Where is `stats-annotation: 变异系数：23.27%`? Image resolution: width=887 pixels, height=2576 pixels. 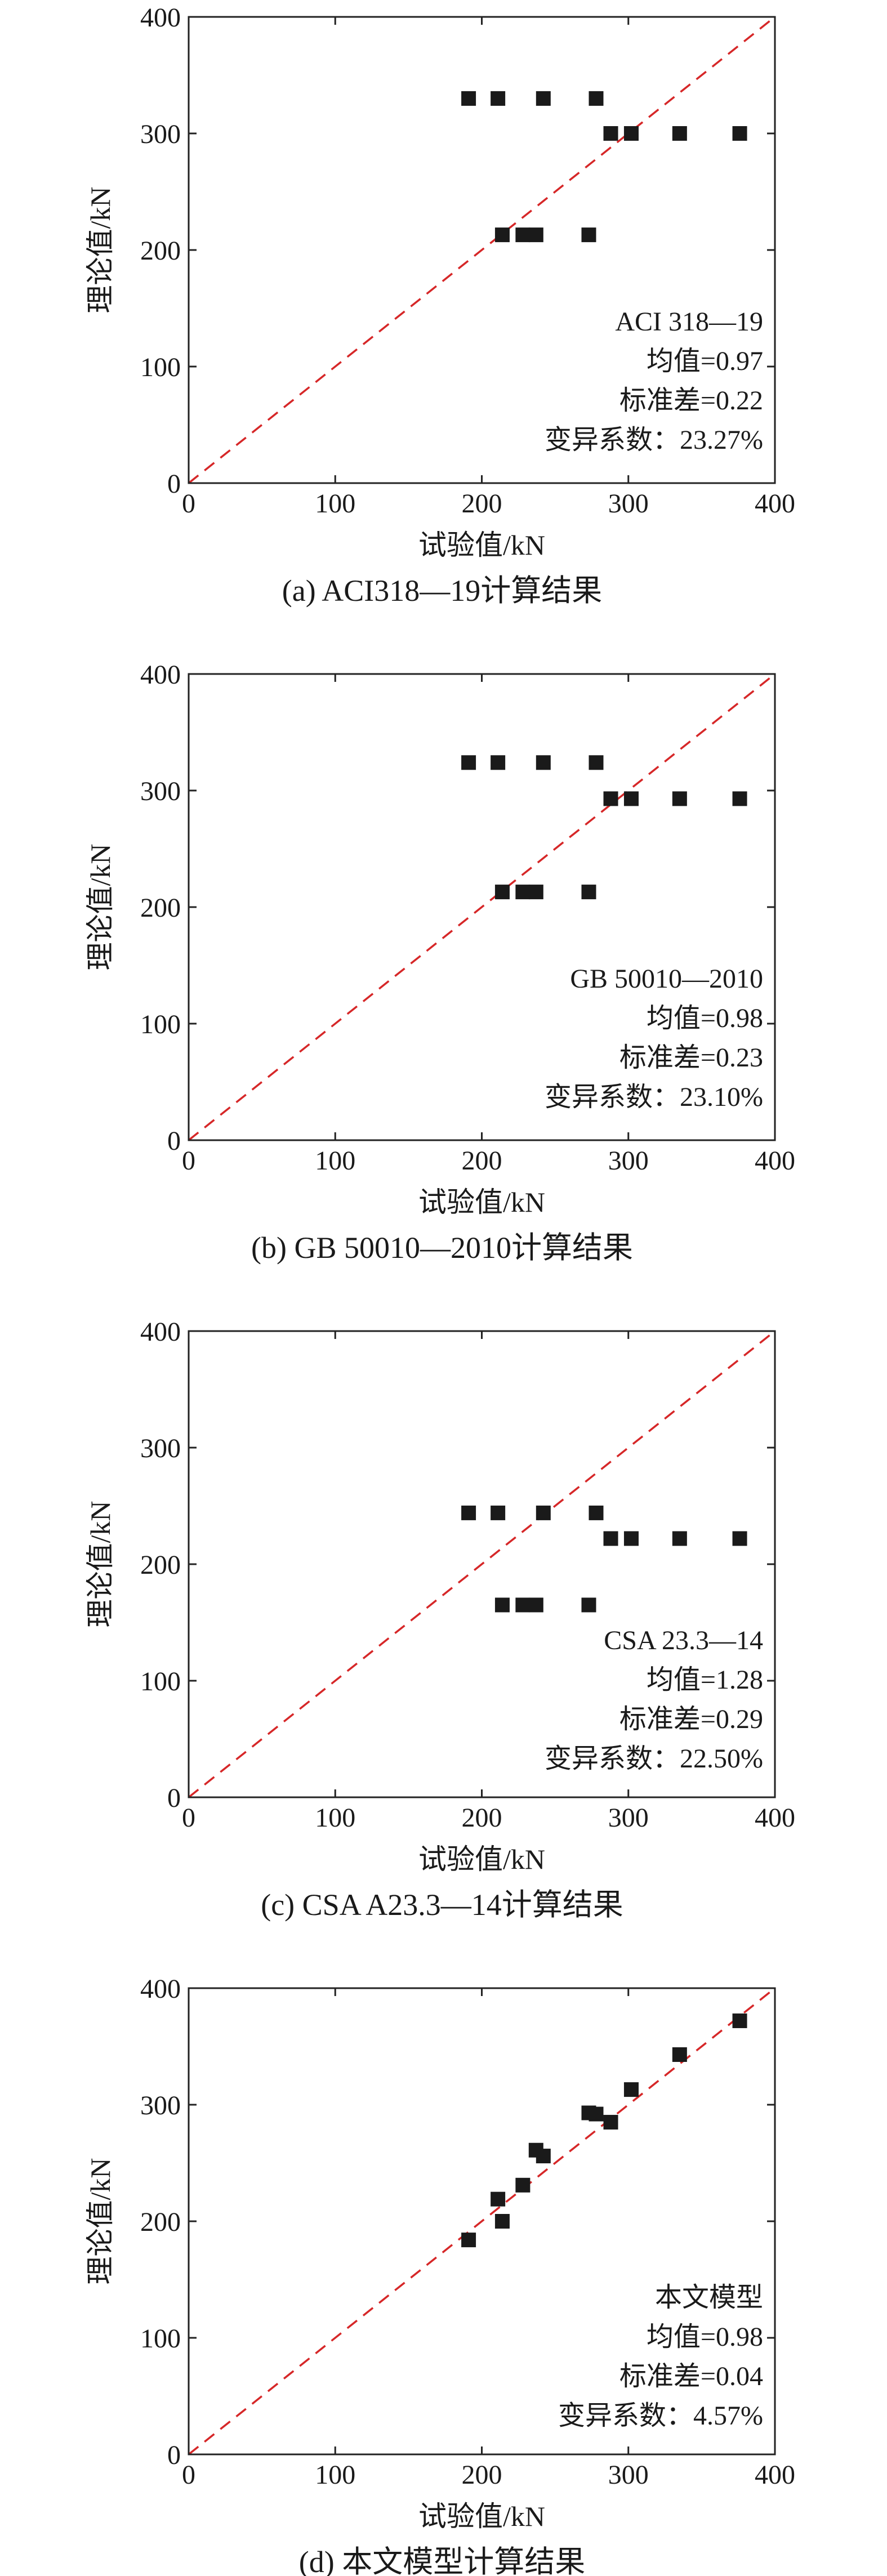
stats-annotation: 变异系数：23.27% is located at coordinates (654, 440).